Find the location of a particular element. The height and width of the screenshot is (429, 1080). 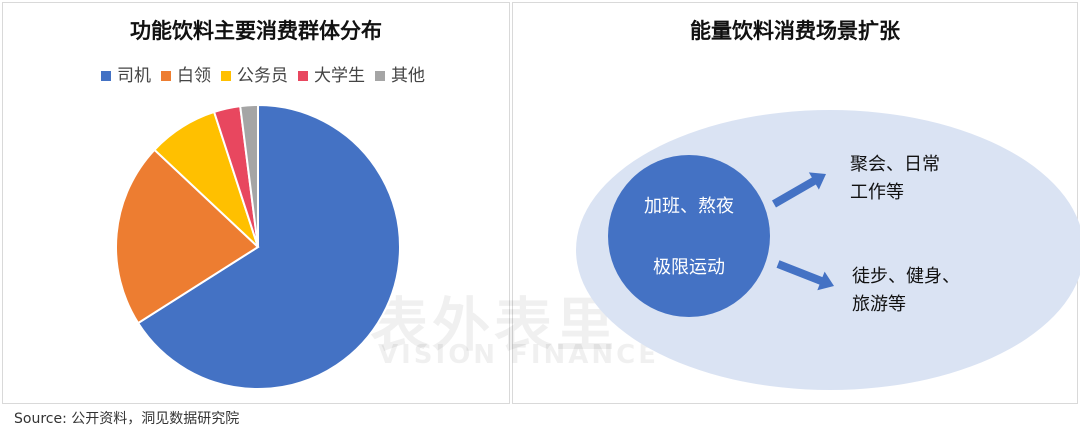

center-line: 极限运动 is located at coordinates (689, 267).